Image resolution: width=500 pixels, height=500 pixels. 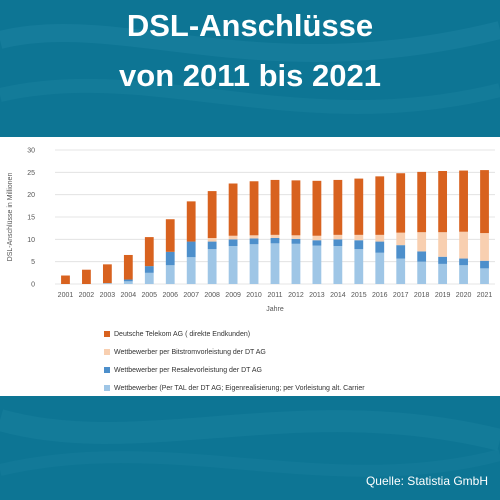 What do you see at coordinates (484, 276) in the screenshot?
I see `bar-segment-2021-s0` at bounding box center [484, 276].